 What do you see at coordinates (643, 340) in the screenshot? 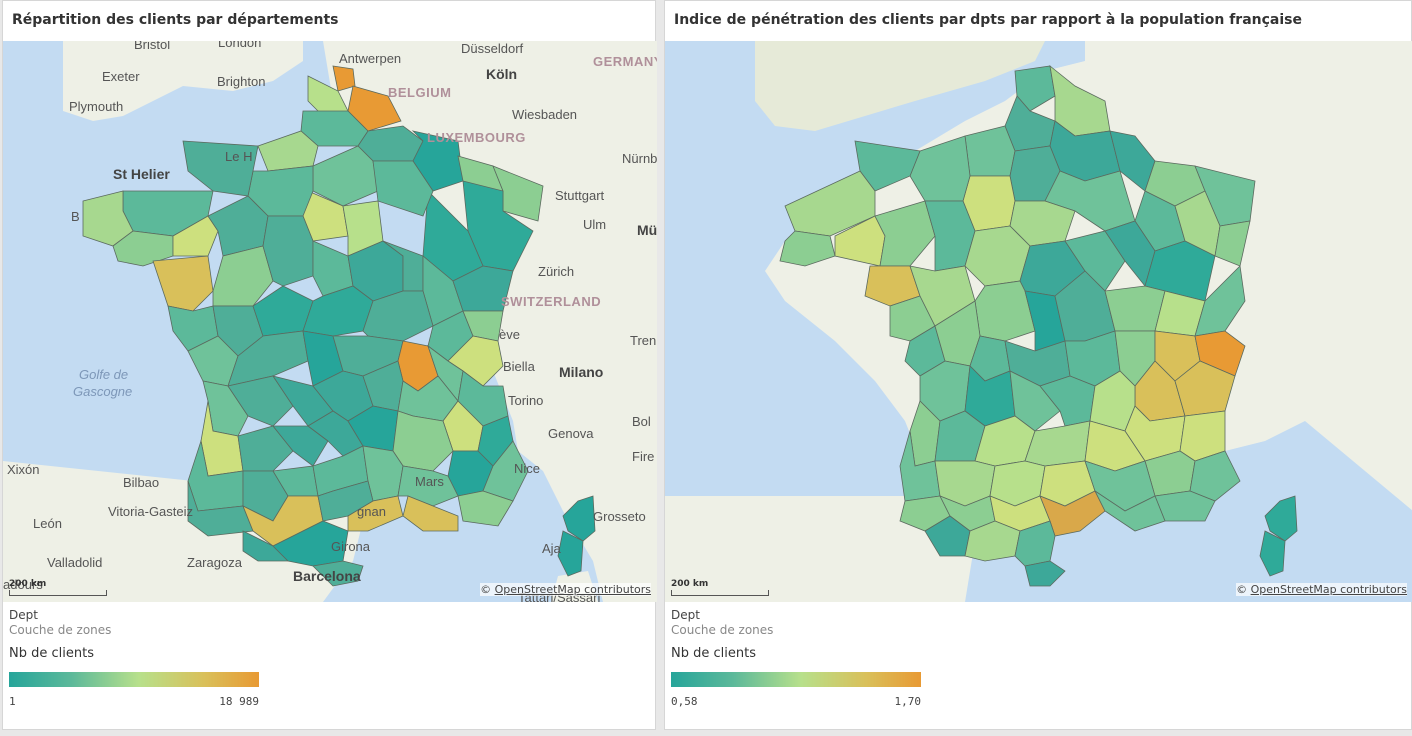
I see `place-label: Tren` at bounding box center [643, 340].